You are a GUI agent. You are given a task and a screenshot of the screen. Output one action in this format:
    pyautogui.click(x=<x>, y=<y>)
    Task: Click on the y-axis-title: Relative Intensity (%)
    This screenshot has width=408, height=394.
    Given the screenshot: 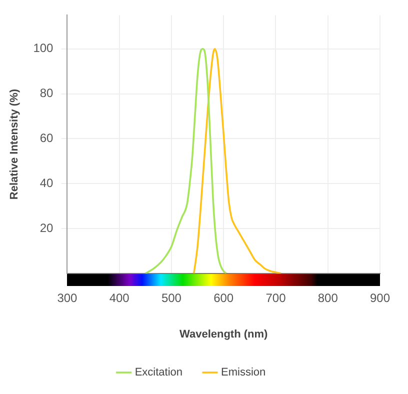 What is the action you would take?
    pyautogui.click(x=14, y=144)
    